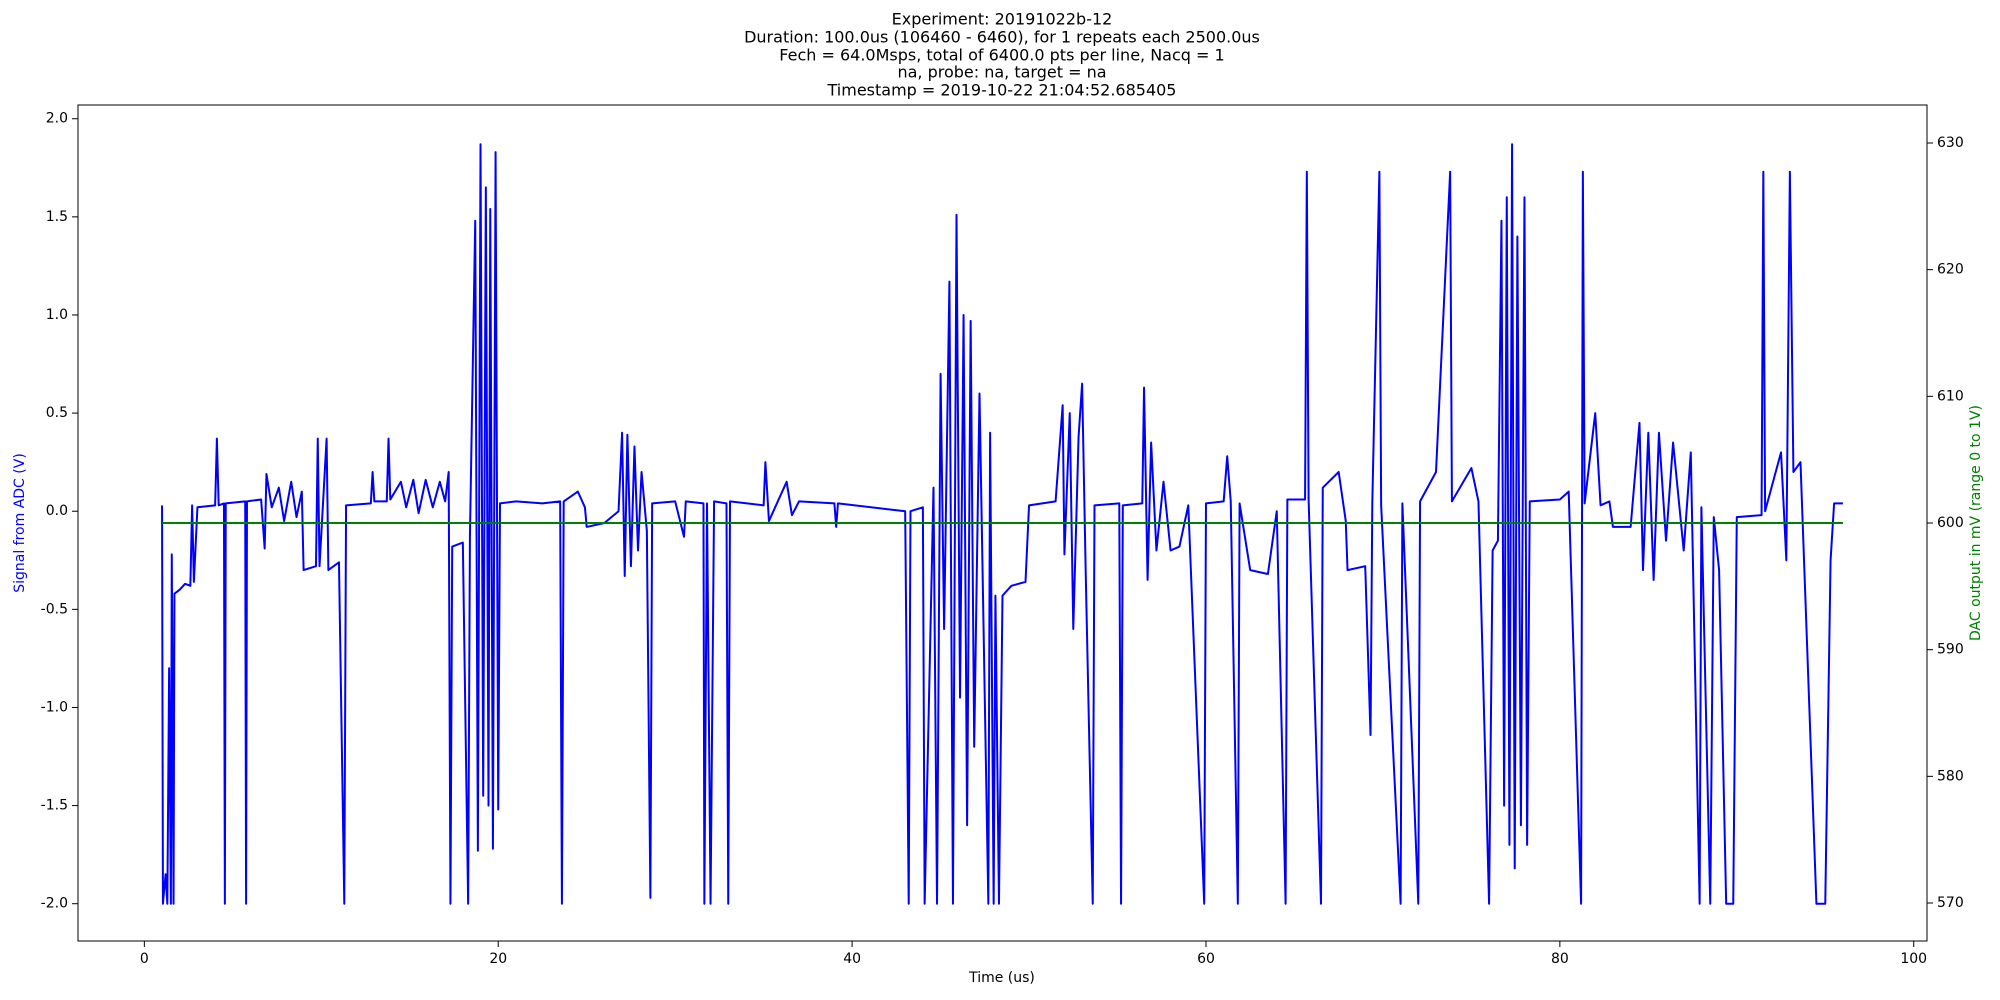  What do you see at coordinates (1560, 959) in the screenshot?
I see `x-tick-label: 80` at bounding box center [1560, 959].